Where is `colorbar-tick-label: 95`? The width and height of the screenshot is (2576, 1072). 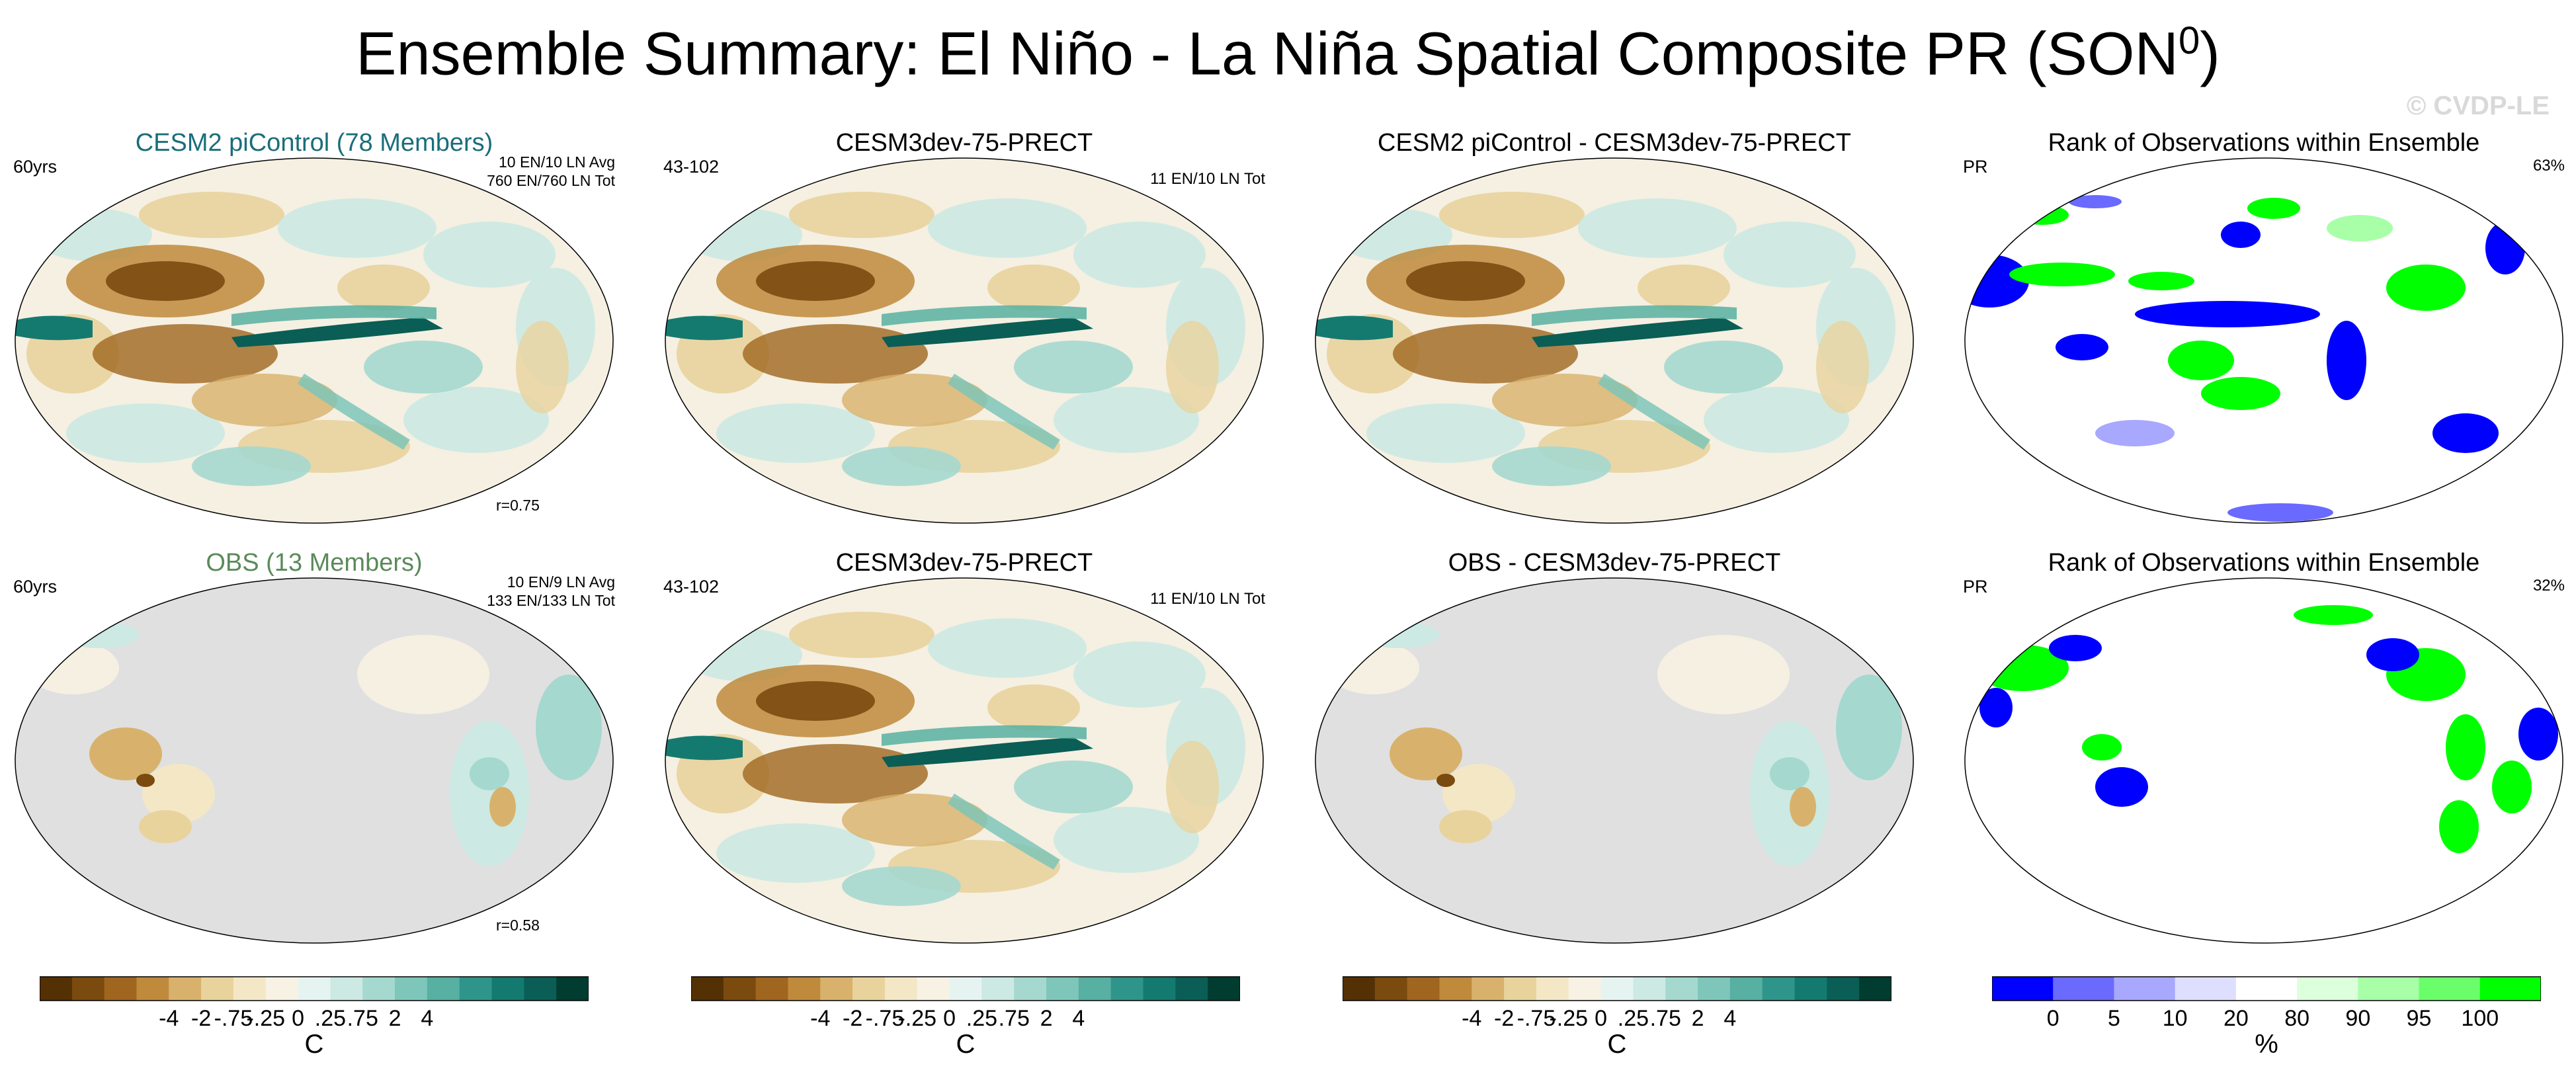
colorbar-tick-label: 95 is located at coordinates (2419, 1018).